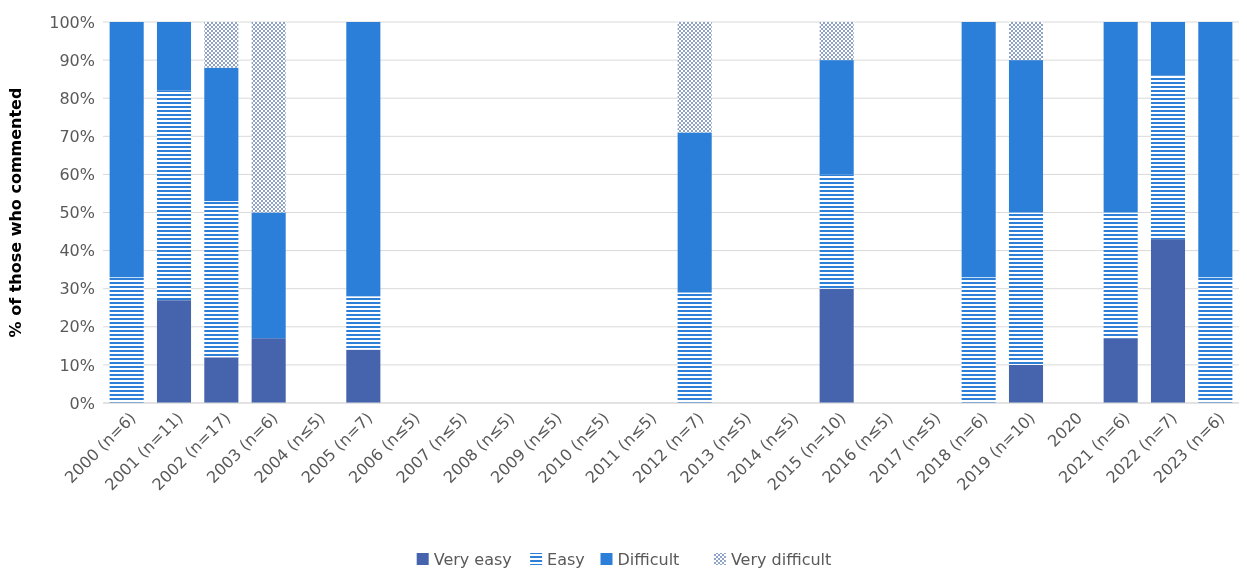 This screenshot has height=572, width=1247. I want to click on y-tick-label: 50%, so click(77, 213).